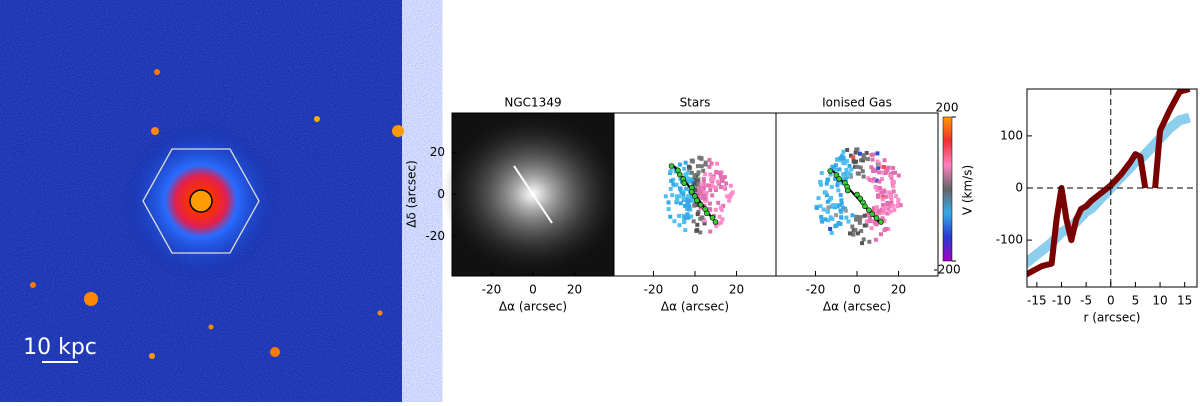 Image resolution: width=1200 pixels, height=406 pixels. I want to click on slit, so click(533, 194).